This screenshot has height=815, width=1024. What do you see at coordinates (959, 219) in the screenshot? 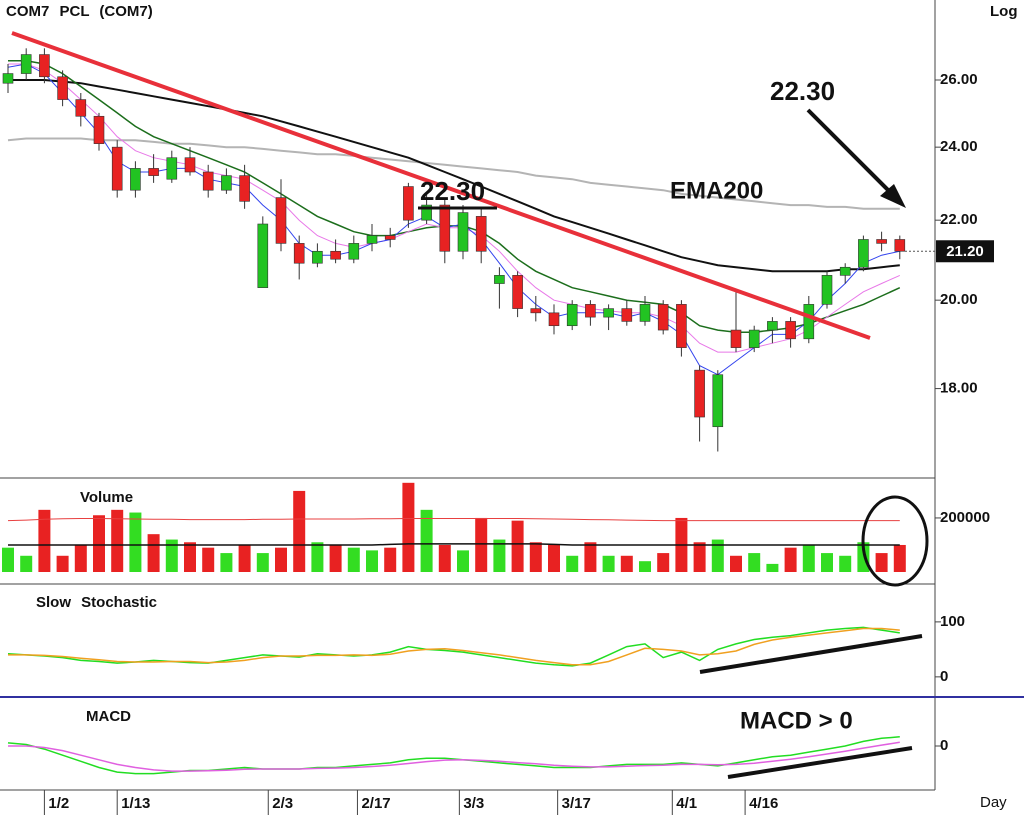
I see `y-tick-label: 22.00` at bounding box center [959, 219].